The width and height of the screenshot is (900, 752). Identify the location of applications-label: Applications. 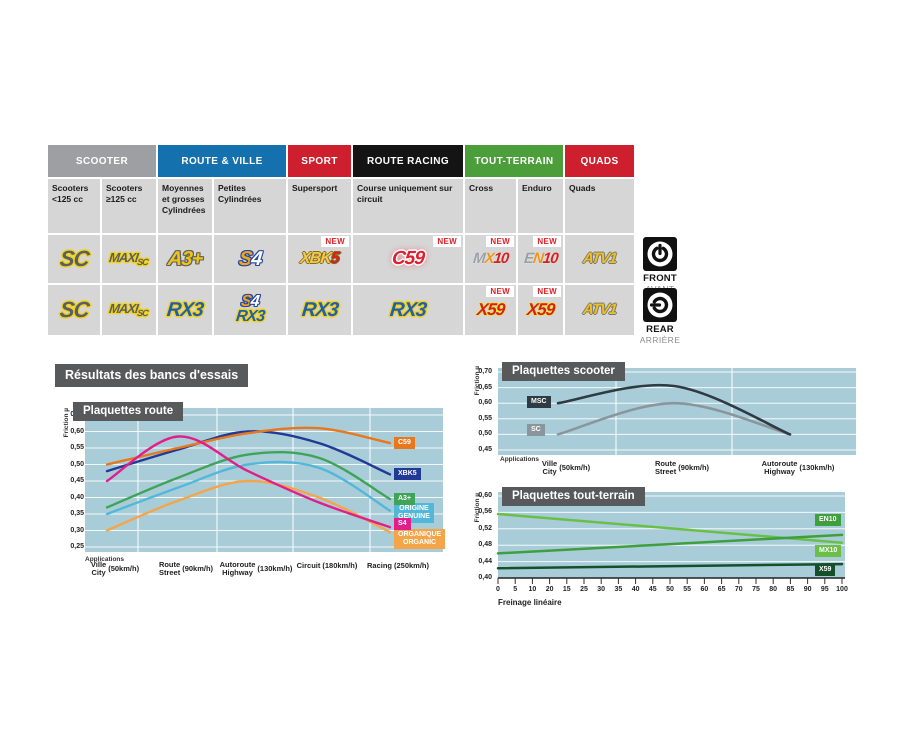
(520, 459).